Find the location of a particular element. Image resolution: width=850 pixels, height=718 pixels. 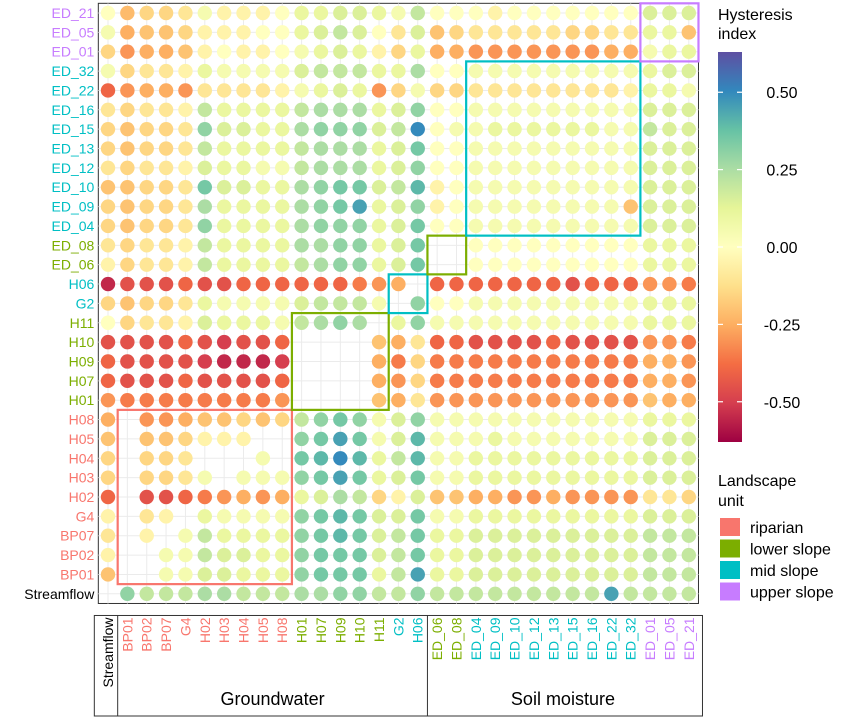

y-tick-label: ED_10 is located at coordinates (73, 187).